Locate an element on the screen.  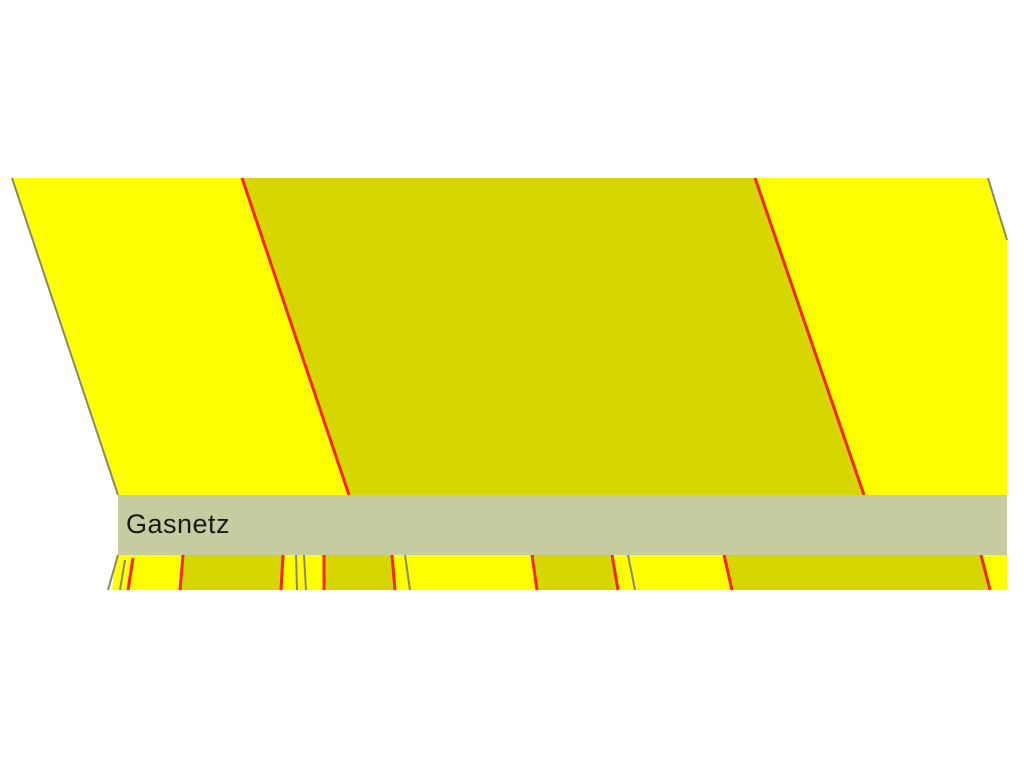
gas-pipeline-left-upper is located at coordinates (295, 336).